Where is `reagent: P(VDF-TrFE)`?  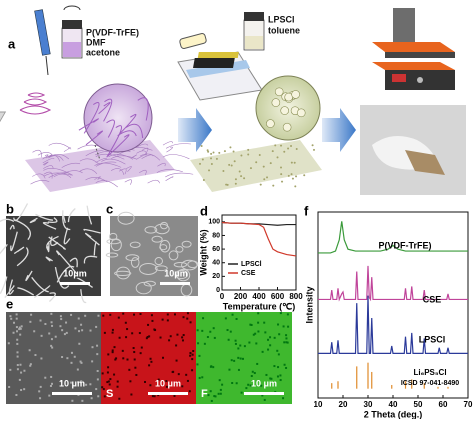
reagent: P(VDF-TrFE) is located at coordinates (112, 32).